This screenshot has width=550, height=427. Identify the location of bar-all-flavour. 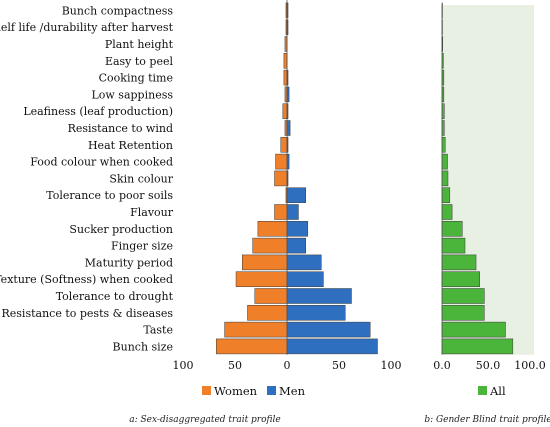
(447, 212).